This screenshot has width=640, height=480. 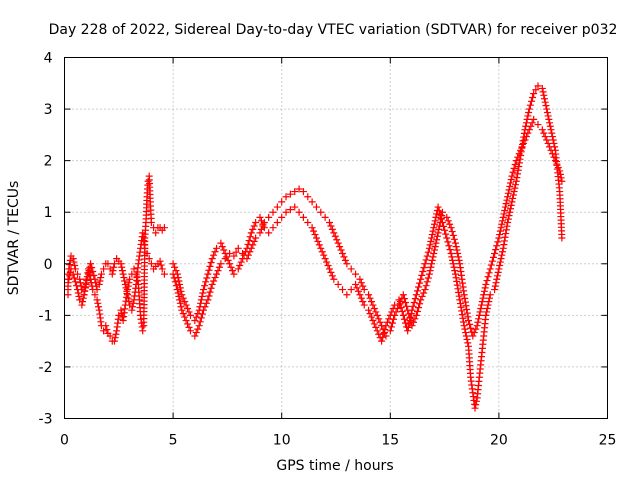 I want to click on y-tick-label: 1, so click(x=48, y=213).